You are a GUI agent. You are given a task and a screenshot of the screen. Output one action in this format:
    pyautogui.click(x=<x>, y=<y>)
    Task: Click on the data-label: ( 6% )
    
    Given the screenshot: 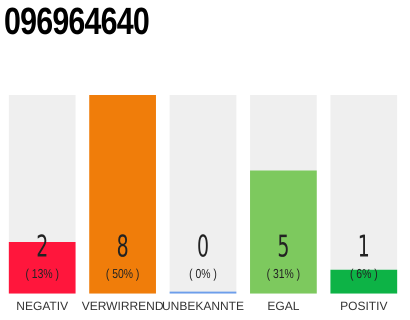 What is the action you would take?
    pyautogui.click(x=364, y=274)
    